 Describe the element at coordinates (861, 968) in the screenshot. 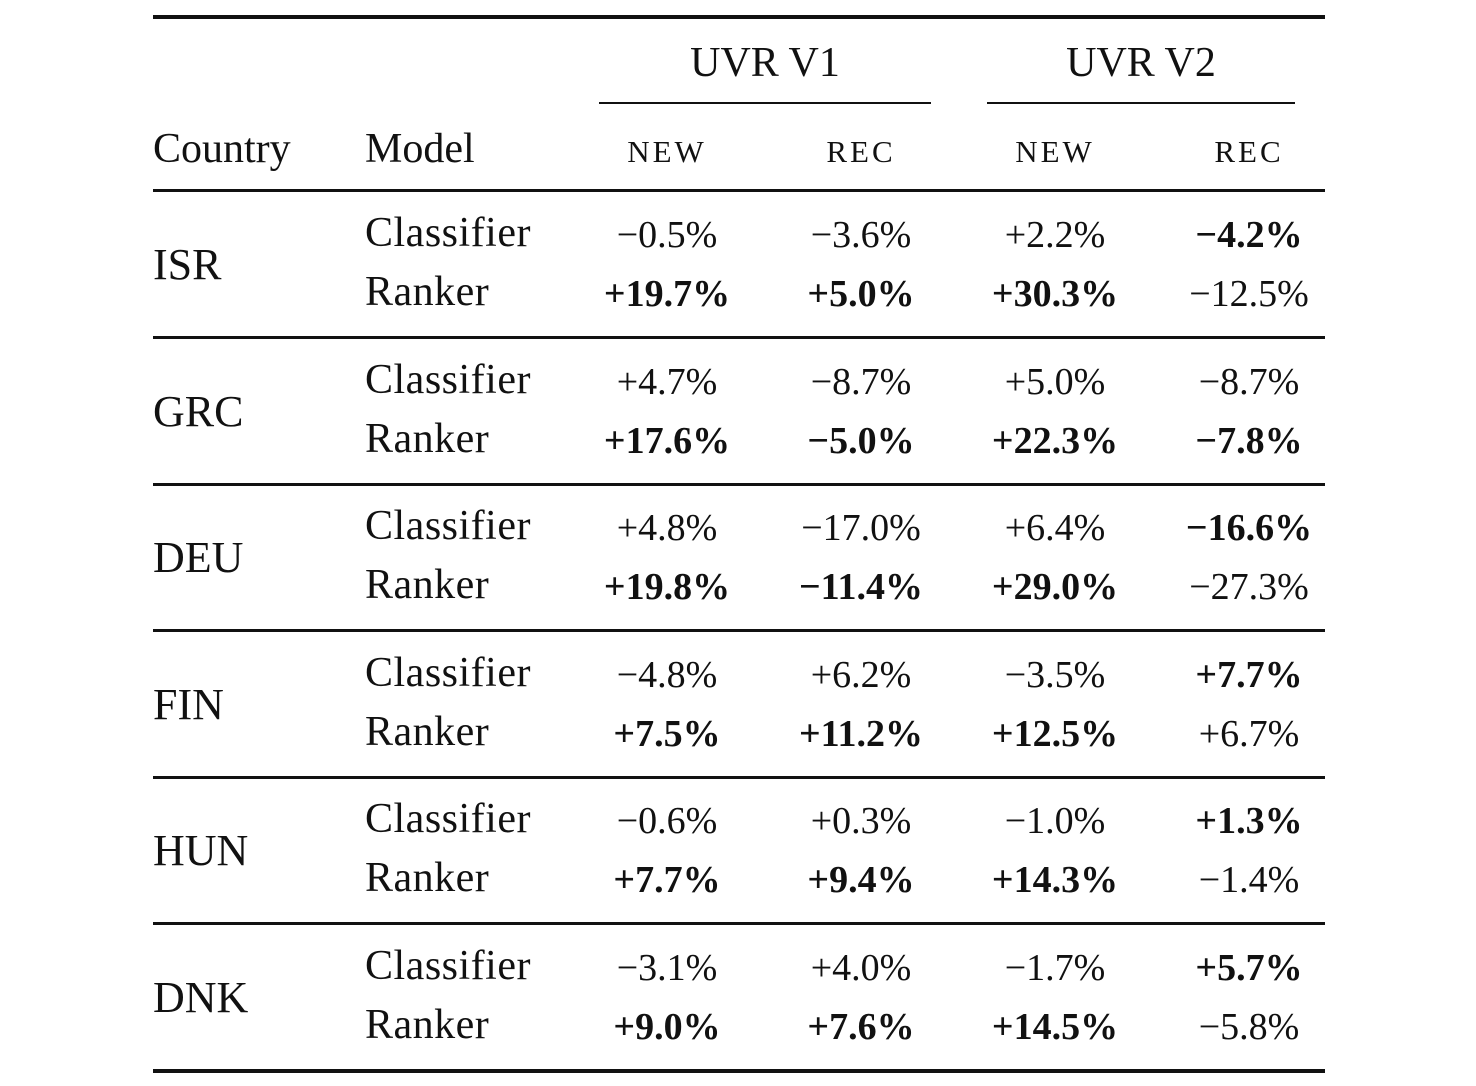

I see `value-cell: +4.0%` at that location.